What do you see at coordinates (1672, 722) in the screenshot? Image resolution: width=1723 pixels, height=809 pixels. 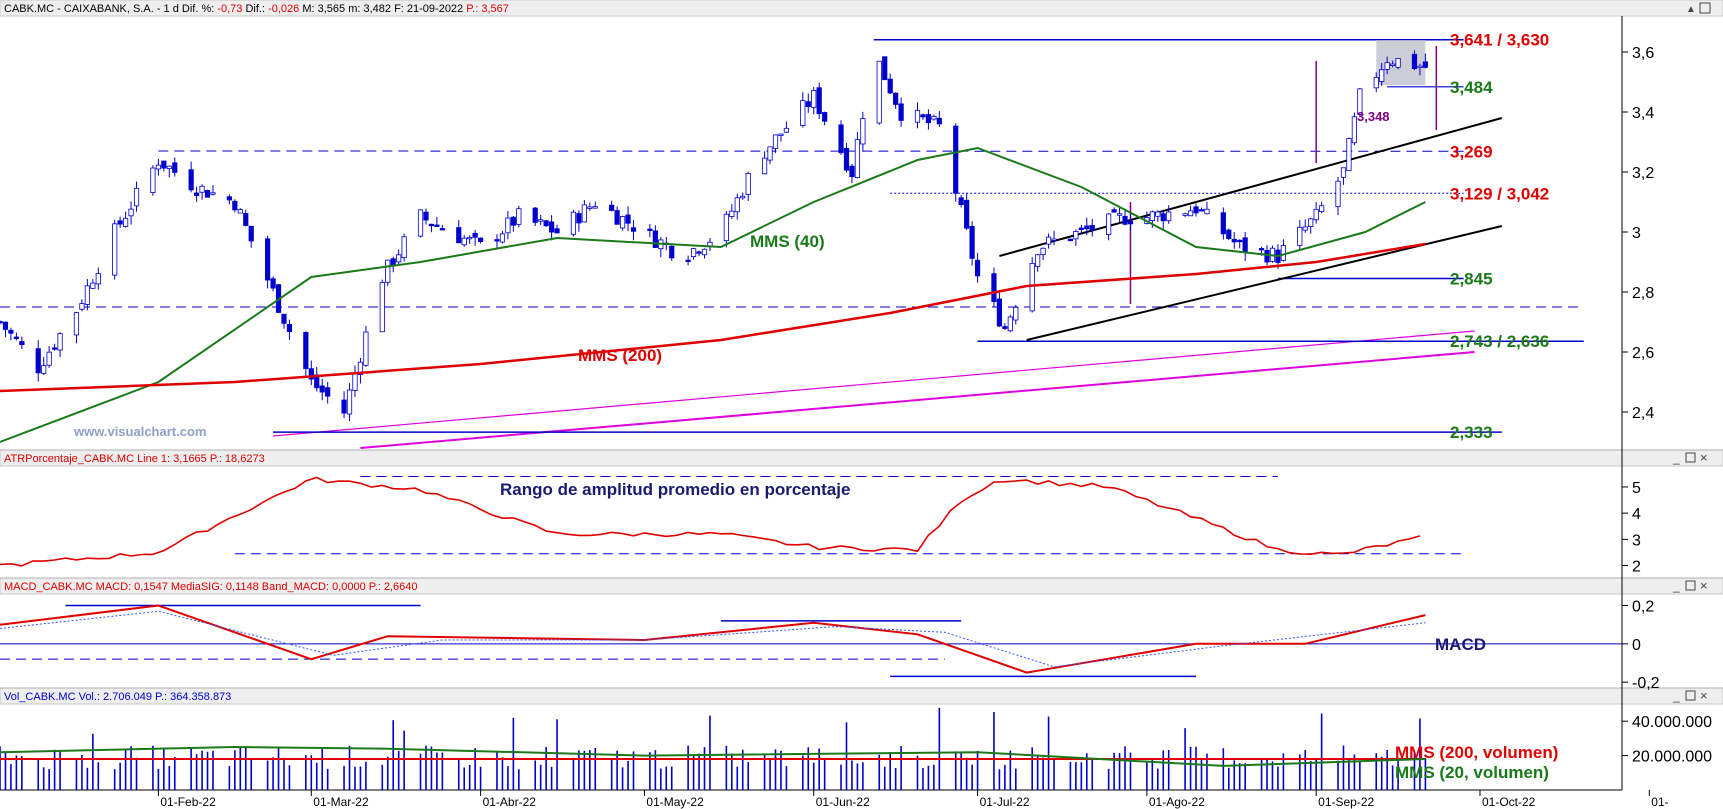 I see `y-tick-label: 40.000.000` at bounding box center [1672, 722].